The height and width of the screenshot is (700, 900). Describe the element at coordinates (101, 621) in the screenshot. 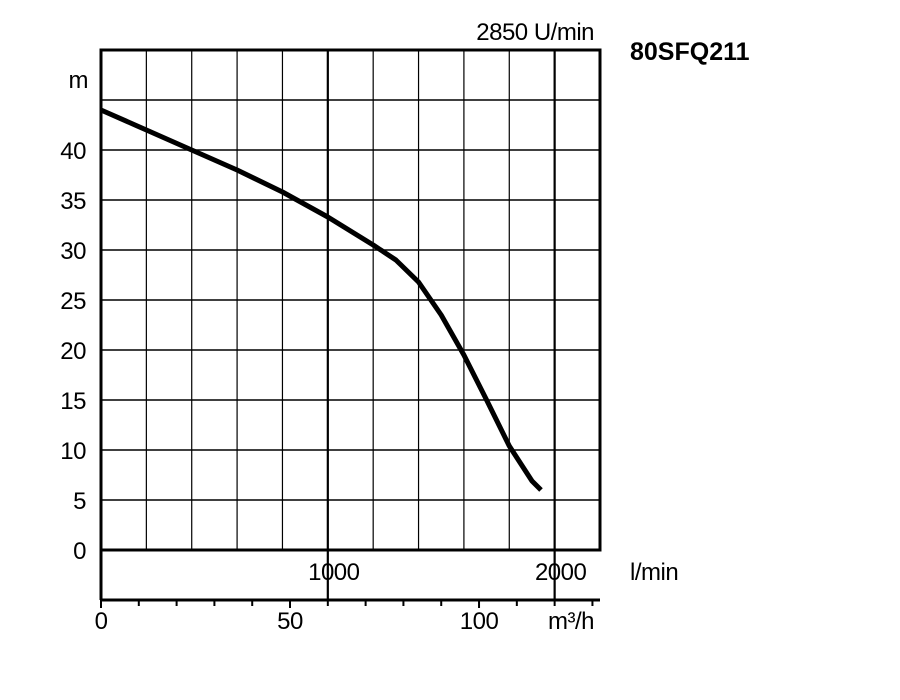

I see `secondary-x-tick-label: 0` at that location.